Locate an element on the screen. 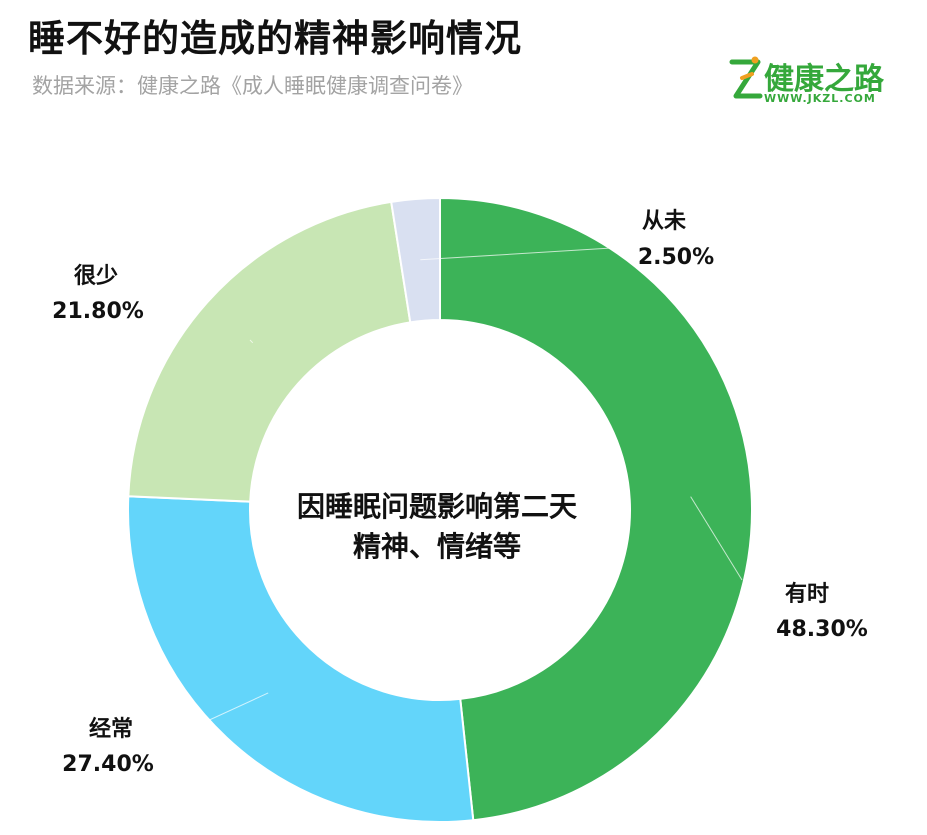  slice-name-label: 很少 is located at coordinates (96, 276).